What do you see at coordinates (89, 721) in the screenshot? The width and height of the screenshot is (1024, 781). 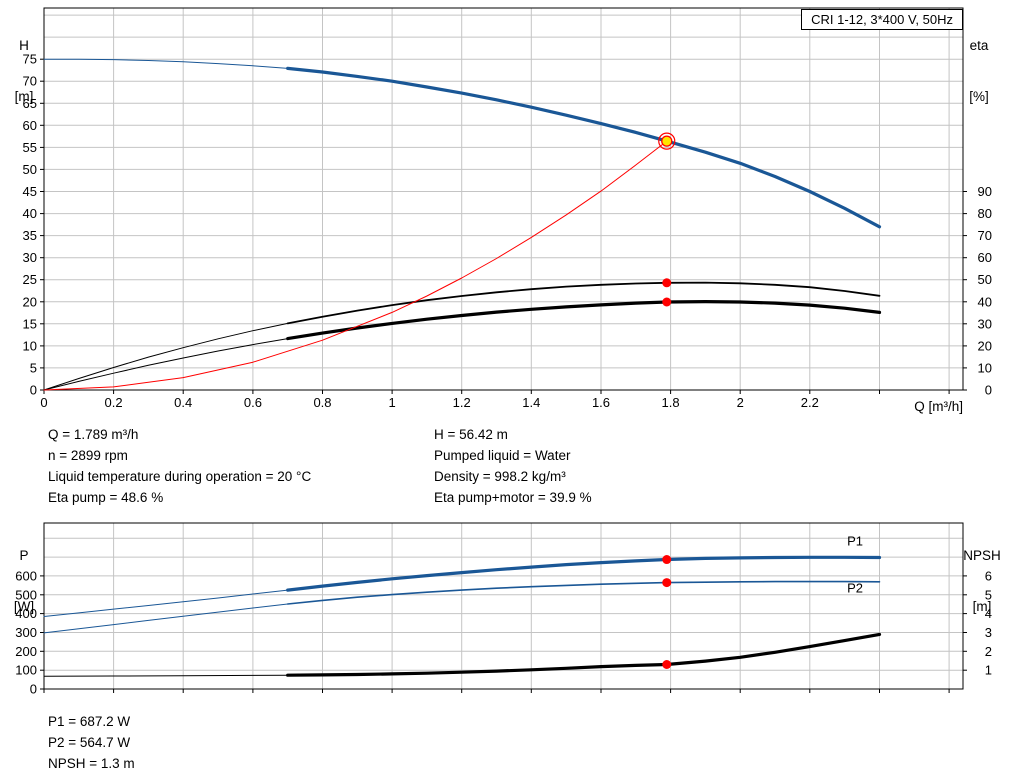 I see `info-line-p1: P1 = 687.2 W` at bounding box center [89, 721].